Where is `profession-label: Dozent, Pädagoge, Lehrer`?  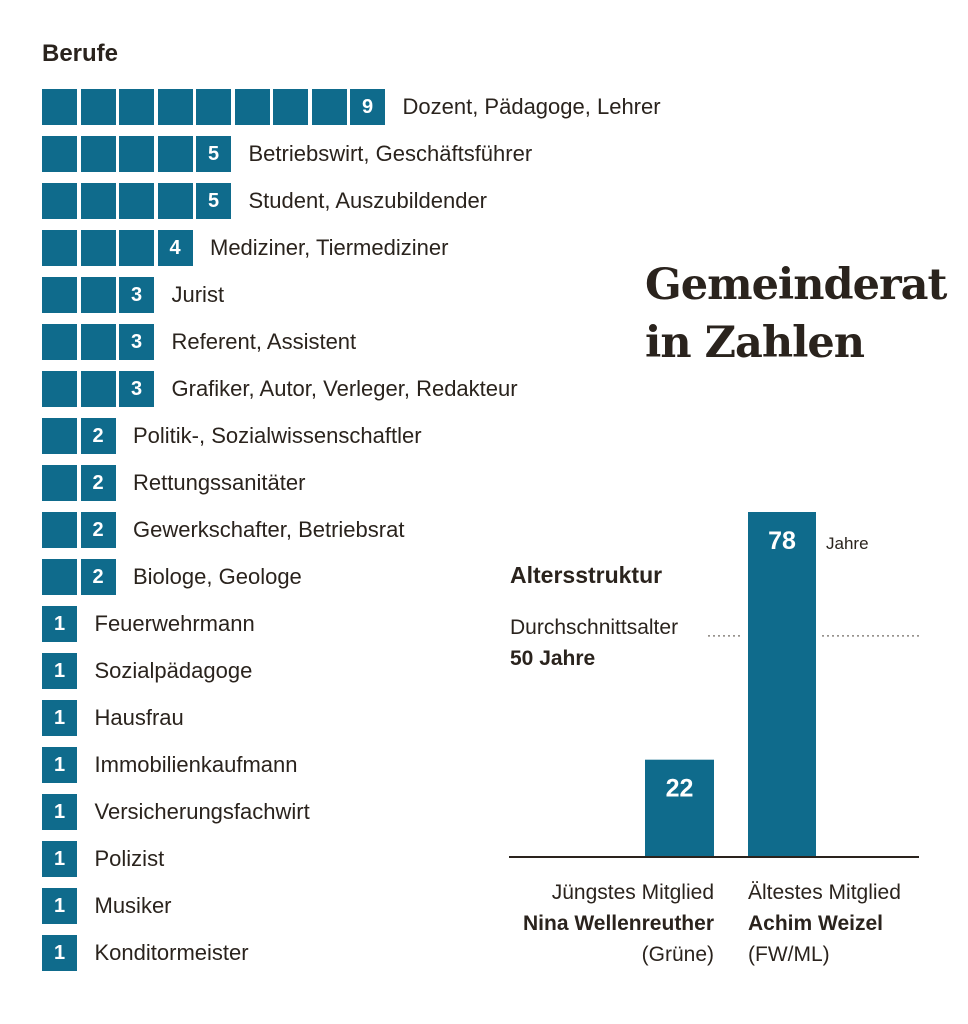 profession-label: Dozent, Pädagoge, Lehrer is located at coordinates (531, 106).